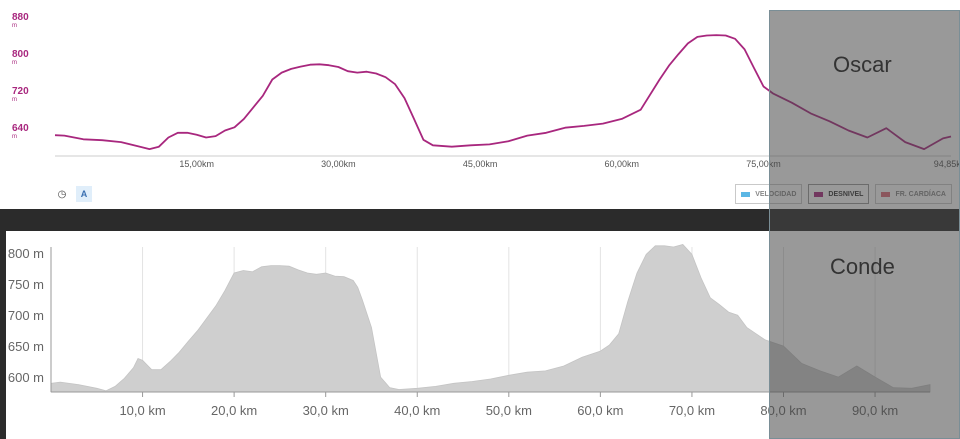 The image size is (960, 439). What do you see at coordinates (26, 346) in the screenshot?
I see `y-tick-label: 650 m` at bounding box center [26, 346].